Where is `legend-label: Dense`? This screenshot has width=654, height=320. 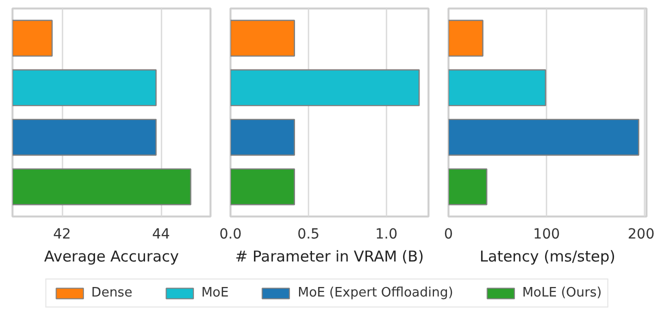
legend-label: Dense is located at coordinates (111, 293).